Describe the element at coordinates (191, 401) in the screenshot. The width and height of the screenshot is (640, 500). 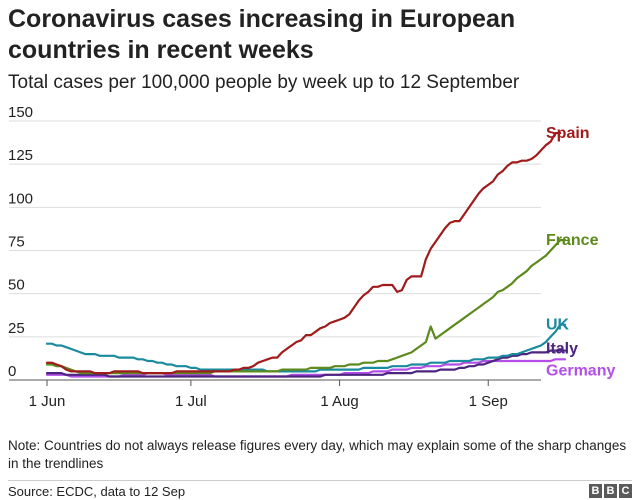
I see `x-tick-label: 1 Jul` at that location.